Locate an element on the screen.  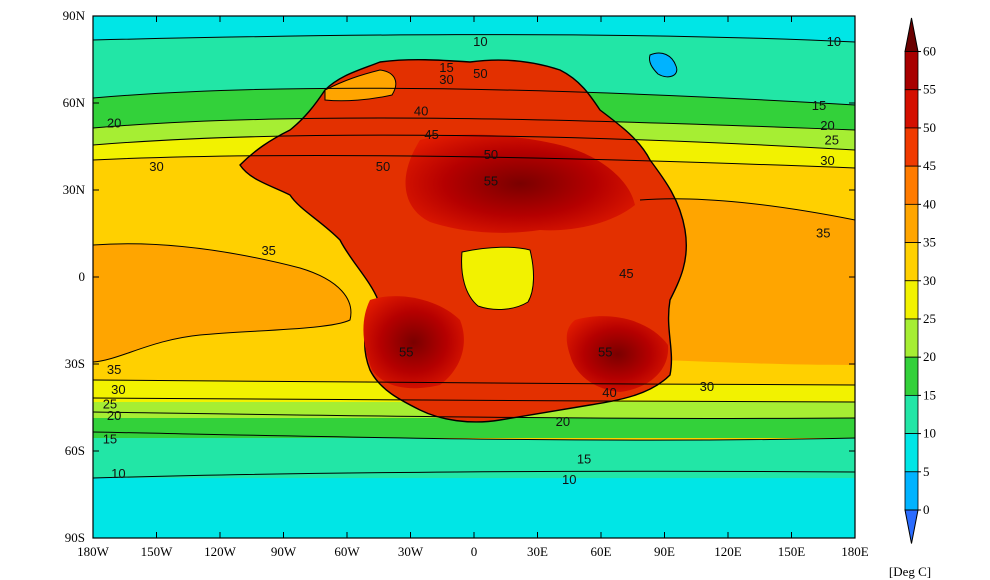
landmass-core-southeast is located at coordinates (617, 354).